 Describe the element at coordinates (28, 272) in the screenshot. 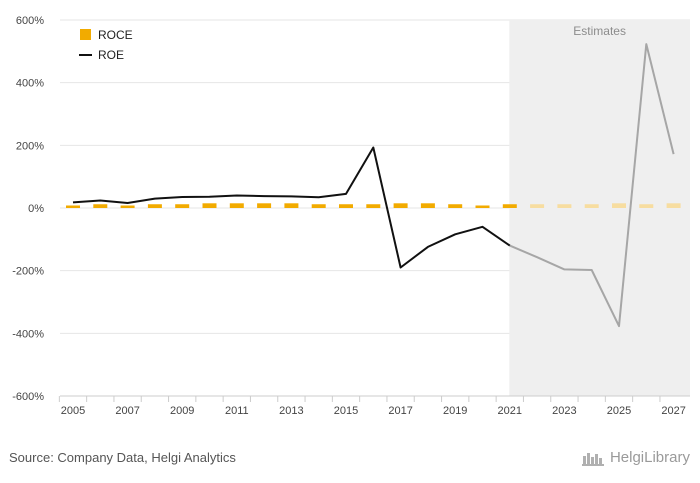

I see `y-tick-label: -200%` at that location.